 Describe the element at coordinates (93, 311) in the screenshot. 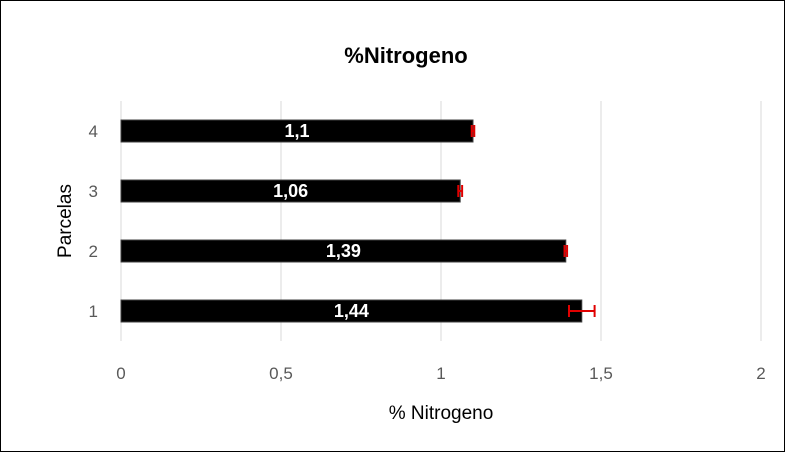

I see `y-tick-label-1: 1` at that location.